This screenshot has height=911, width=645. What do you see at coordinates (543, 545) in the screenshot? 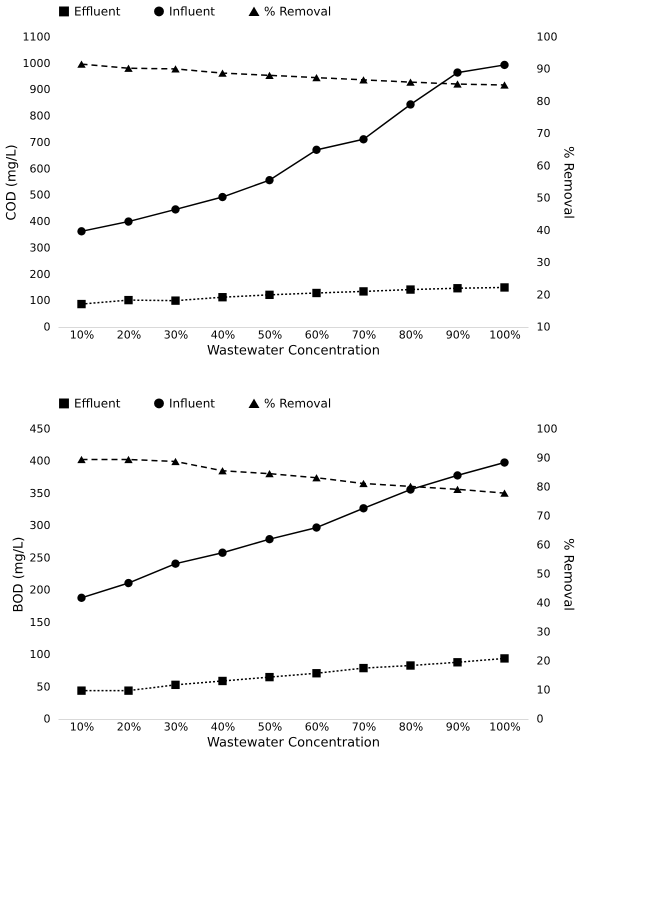
I see `y2-tick-label: 60` at bounding box center [543, 545].